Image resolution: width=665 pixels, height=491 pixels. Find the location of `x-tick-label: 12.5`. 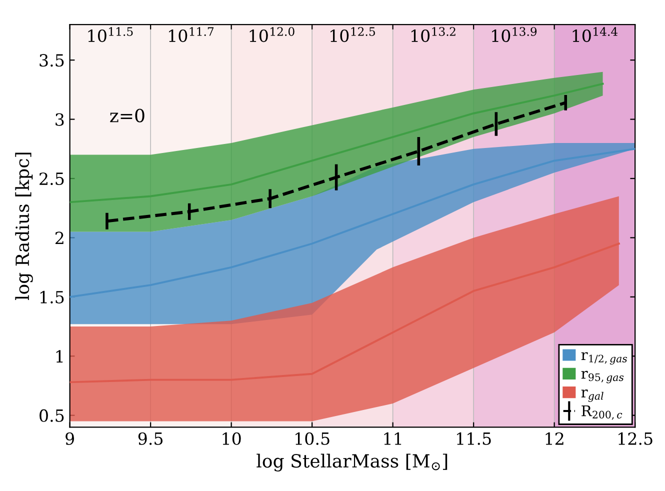

x-tick-label: 12.5 is located at coordinates (635, 438).